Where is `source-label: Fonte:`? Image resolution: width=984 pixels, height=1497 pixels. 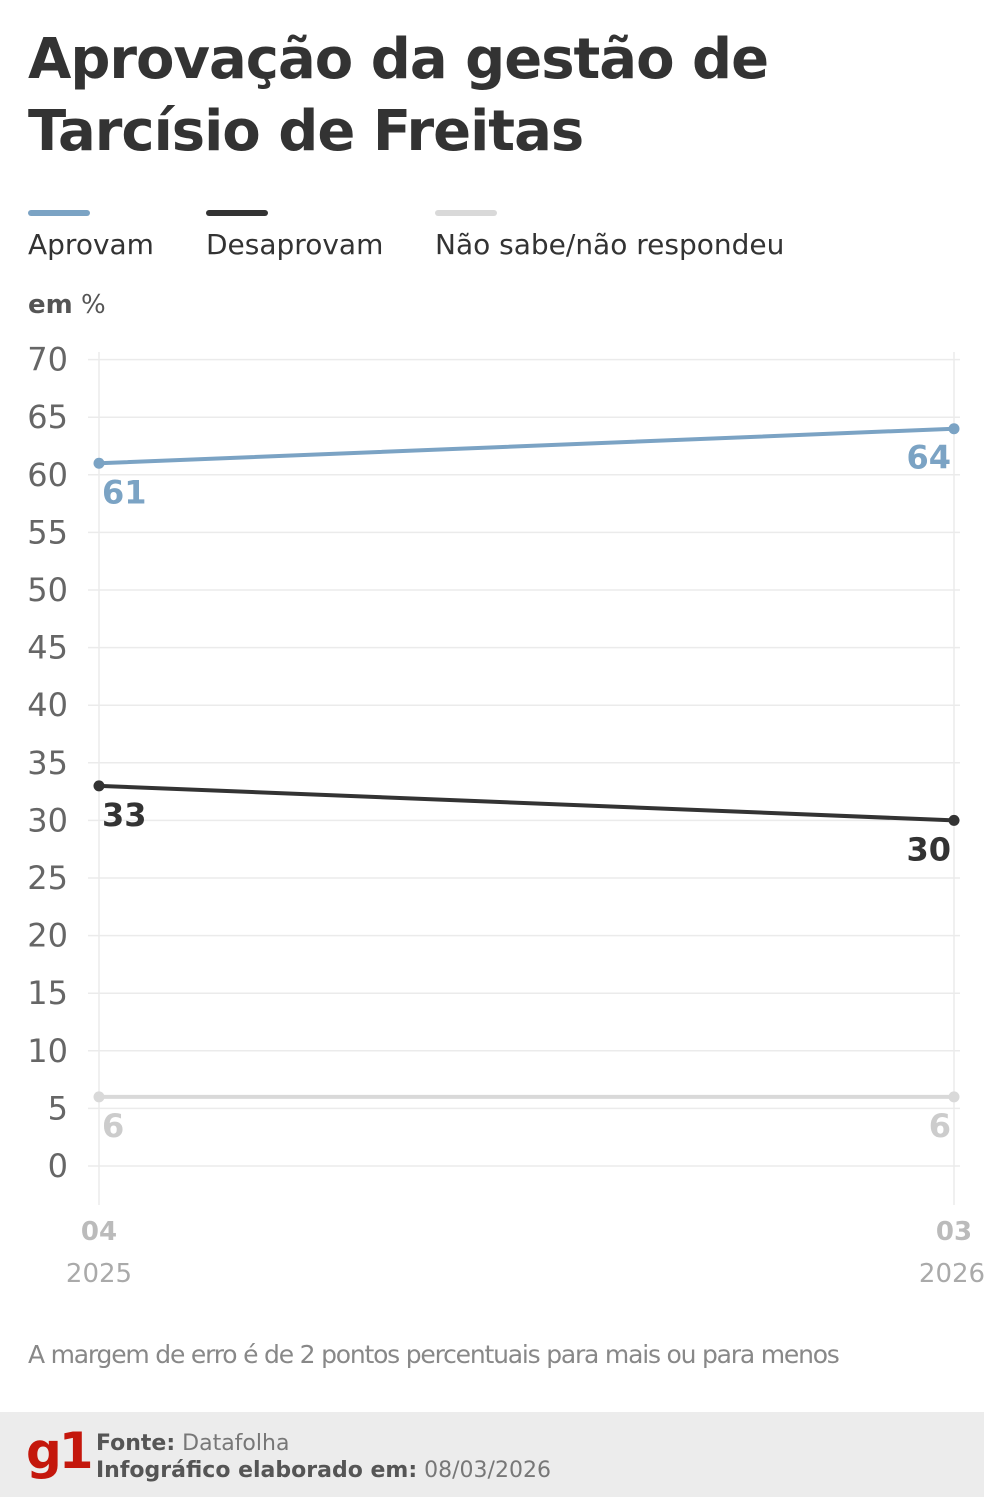 source-label: Fonte: is located at coordinates (136, 1443).